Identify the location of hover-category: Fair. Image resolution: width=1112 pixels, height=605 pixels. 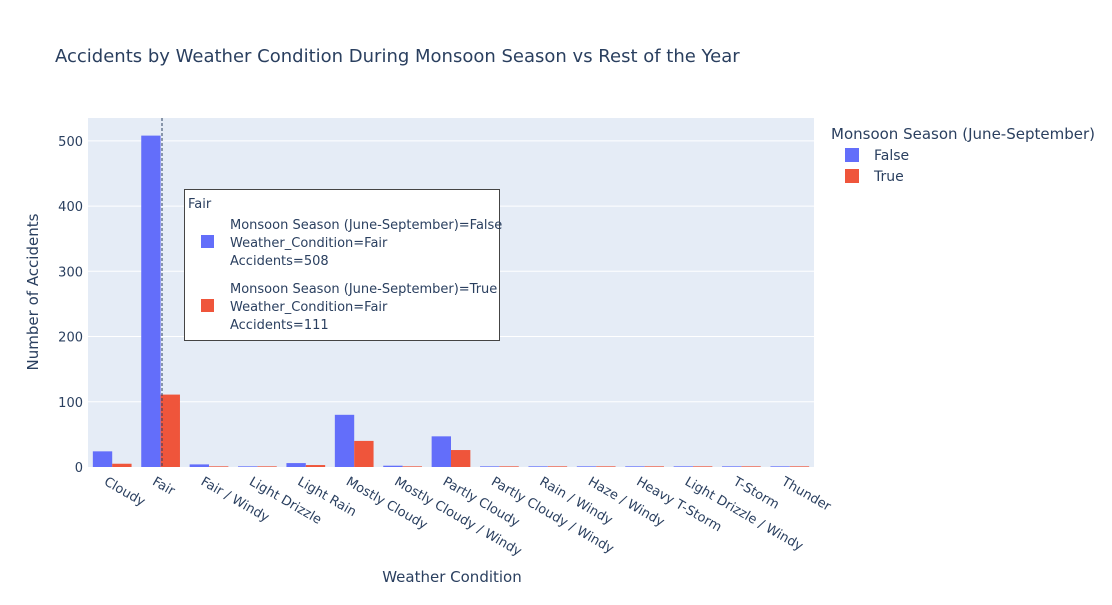
(200, 204).